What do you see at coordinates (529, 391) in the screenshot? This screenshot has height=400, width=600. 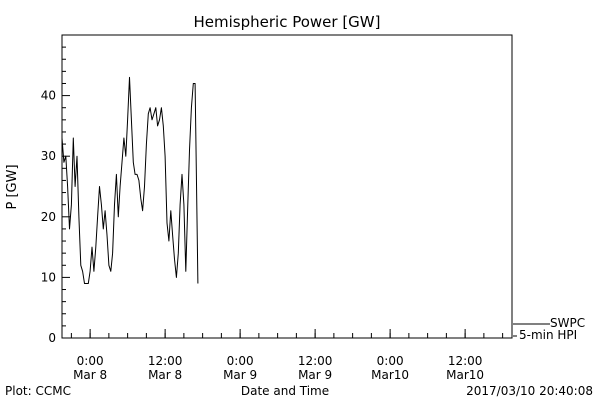 I see `plot-timestamp: 2017/03/10 20:40:08` at bounding box center [529, 391].